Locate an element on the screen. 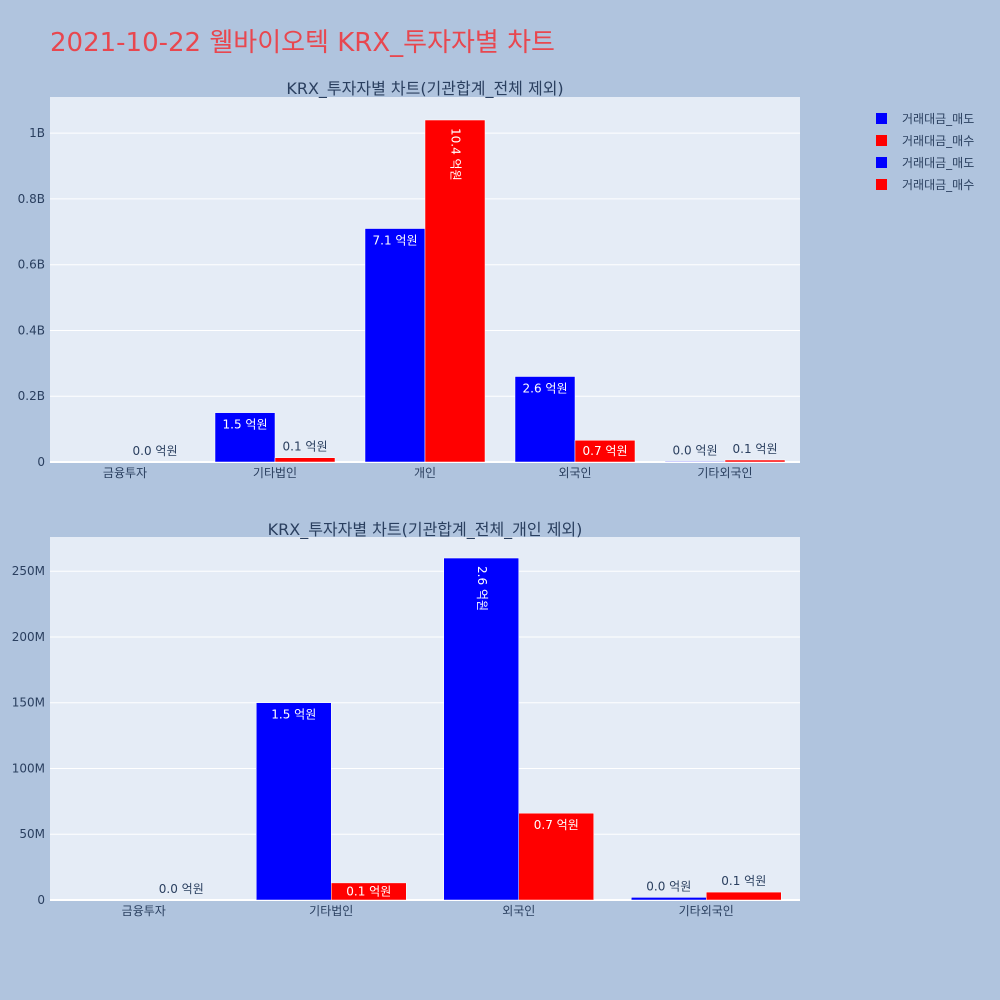  chart-title: KRX_투자자별 차트(기관합계_전체_개인 제외) is located at coordinates (425, 530).